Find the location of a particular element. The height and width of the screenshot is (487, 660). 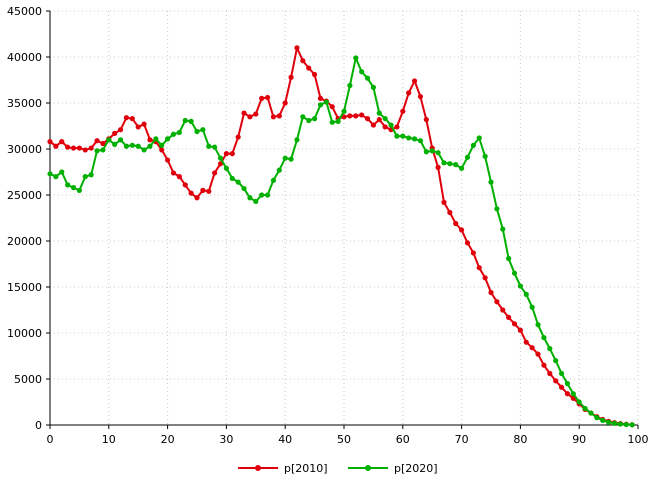

legend: p[2010] p[2020] is located at coordinates (338, 468).